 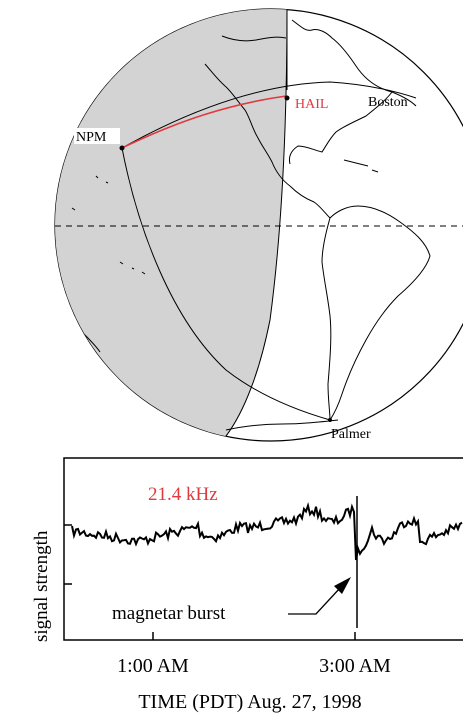 What do you see at coordinates (355, 666) in the screenshot?
I see `xtick-label-3am: 3:00 AM` at bounding box center [355, 666].